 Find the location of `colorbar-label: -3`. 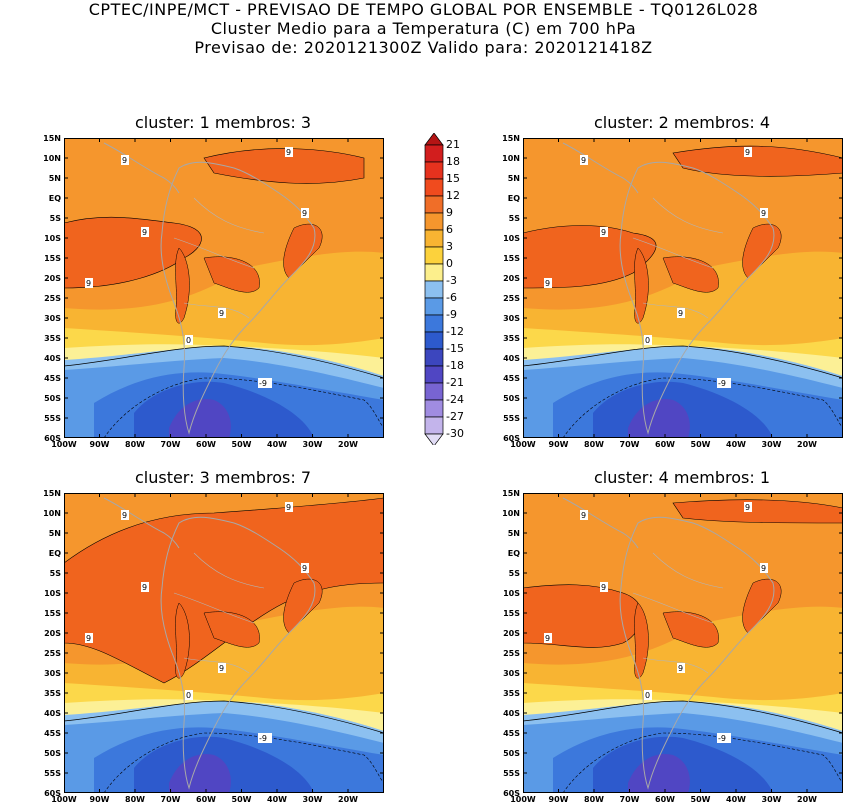

colorbar-label: -3 is located at coordinates (451, 280).